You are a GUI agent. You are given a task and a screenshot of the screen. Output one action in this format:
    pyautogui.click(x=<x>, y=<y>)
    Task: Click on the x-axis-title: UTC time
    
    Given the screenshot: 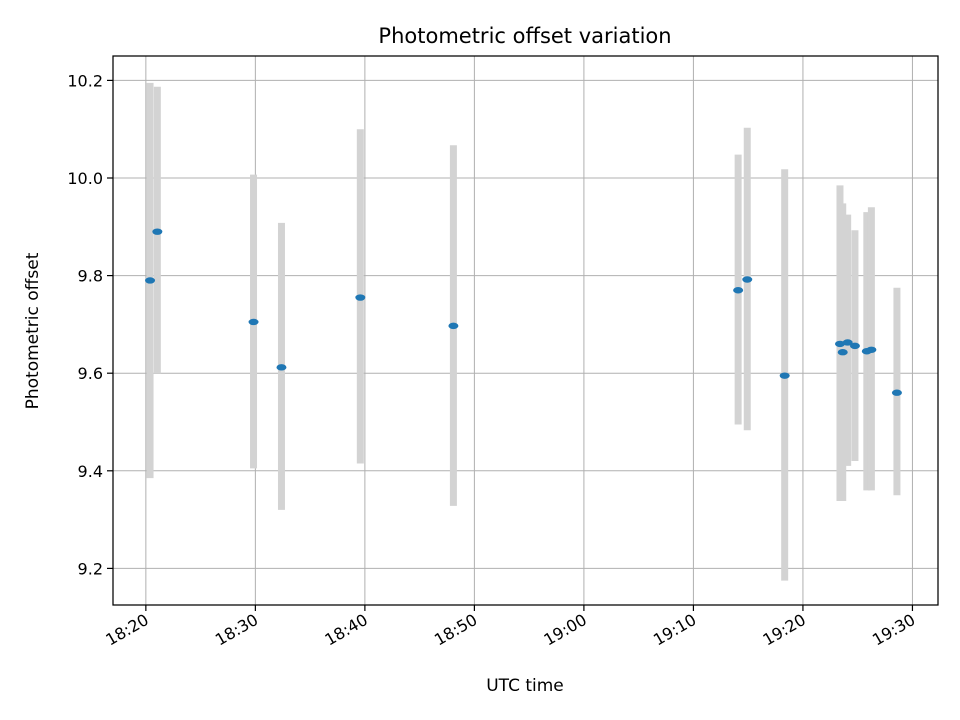 What is the action you would take?
    pyautogui.click(x=525, y=686)
    